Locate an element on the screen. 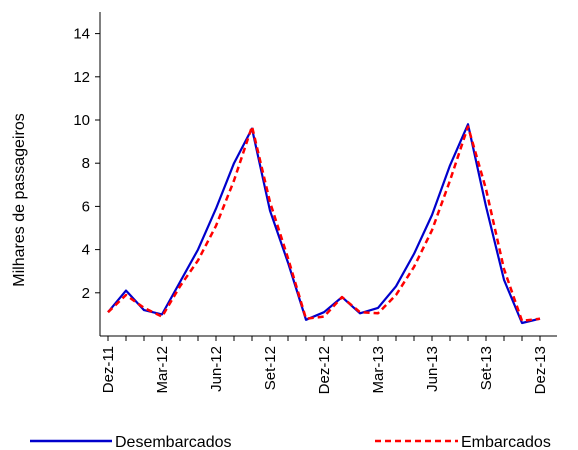 The width and height of the screenshot is (578, 450). y-tick-label: 14 is located at coordinates (81, 34).